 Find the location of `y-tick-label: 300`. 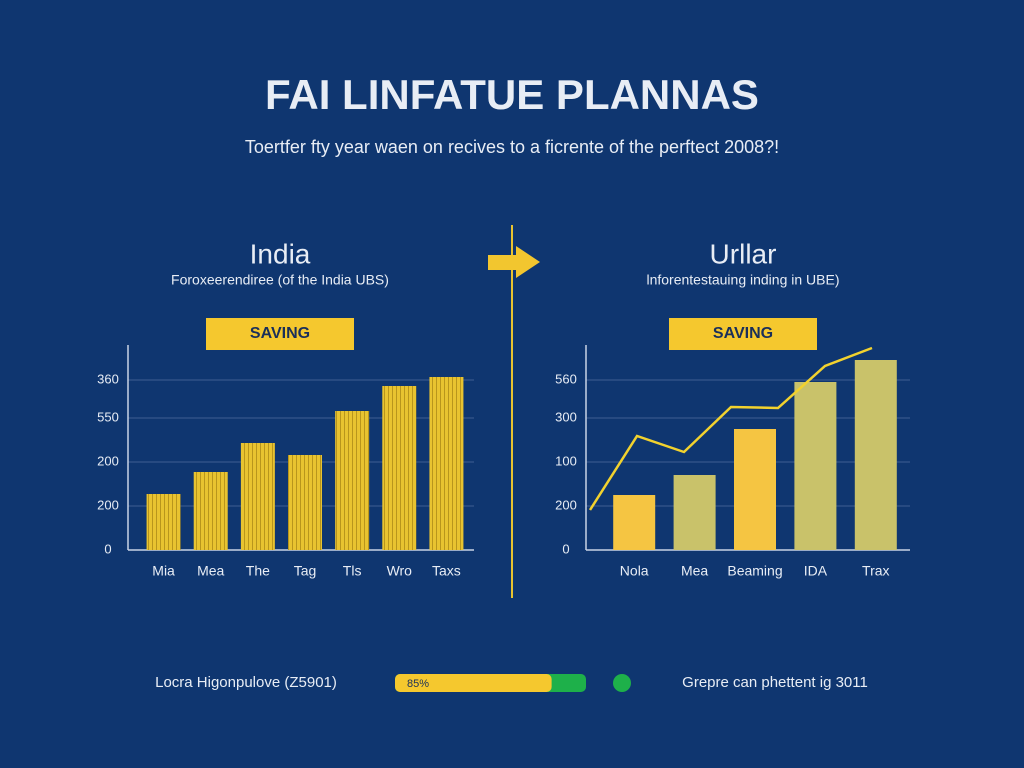

y-tick-label: 300 is located at coordinates (566, 416).